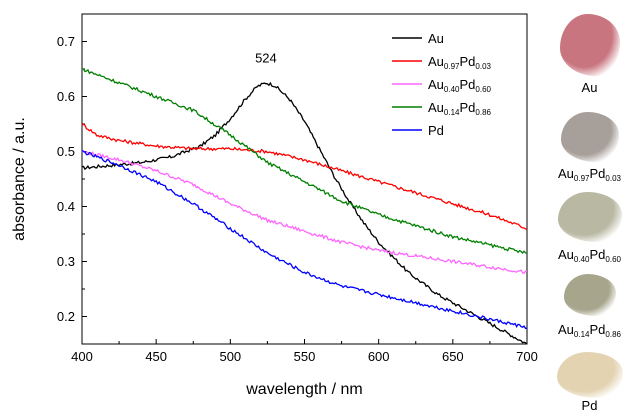 The height and width of the screenshot is (418, 639). Describe the element at coordinates (66, 96) in the screenshot. I see `y-tick-label: 0.6` at that location.